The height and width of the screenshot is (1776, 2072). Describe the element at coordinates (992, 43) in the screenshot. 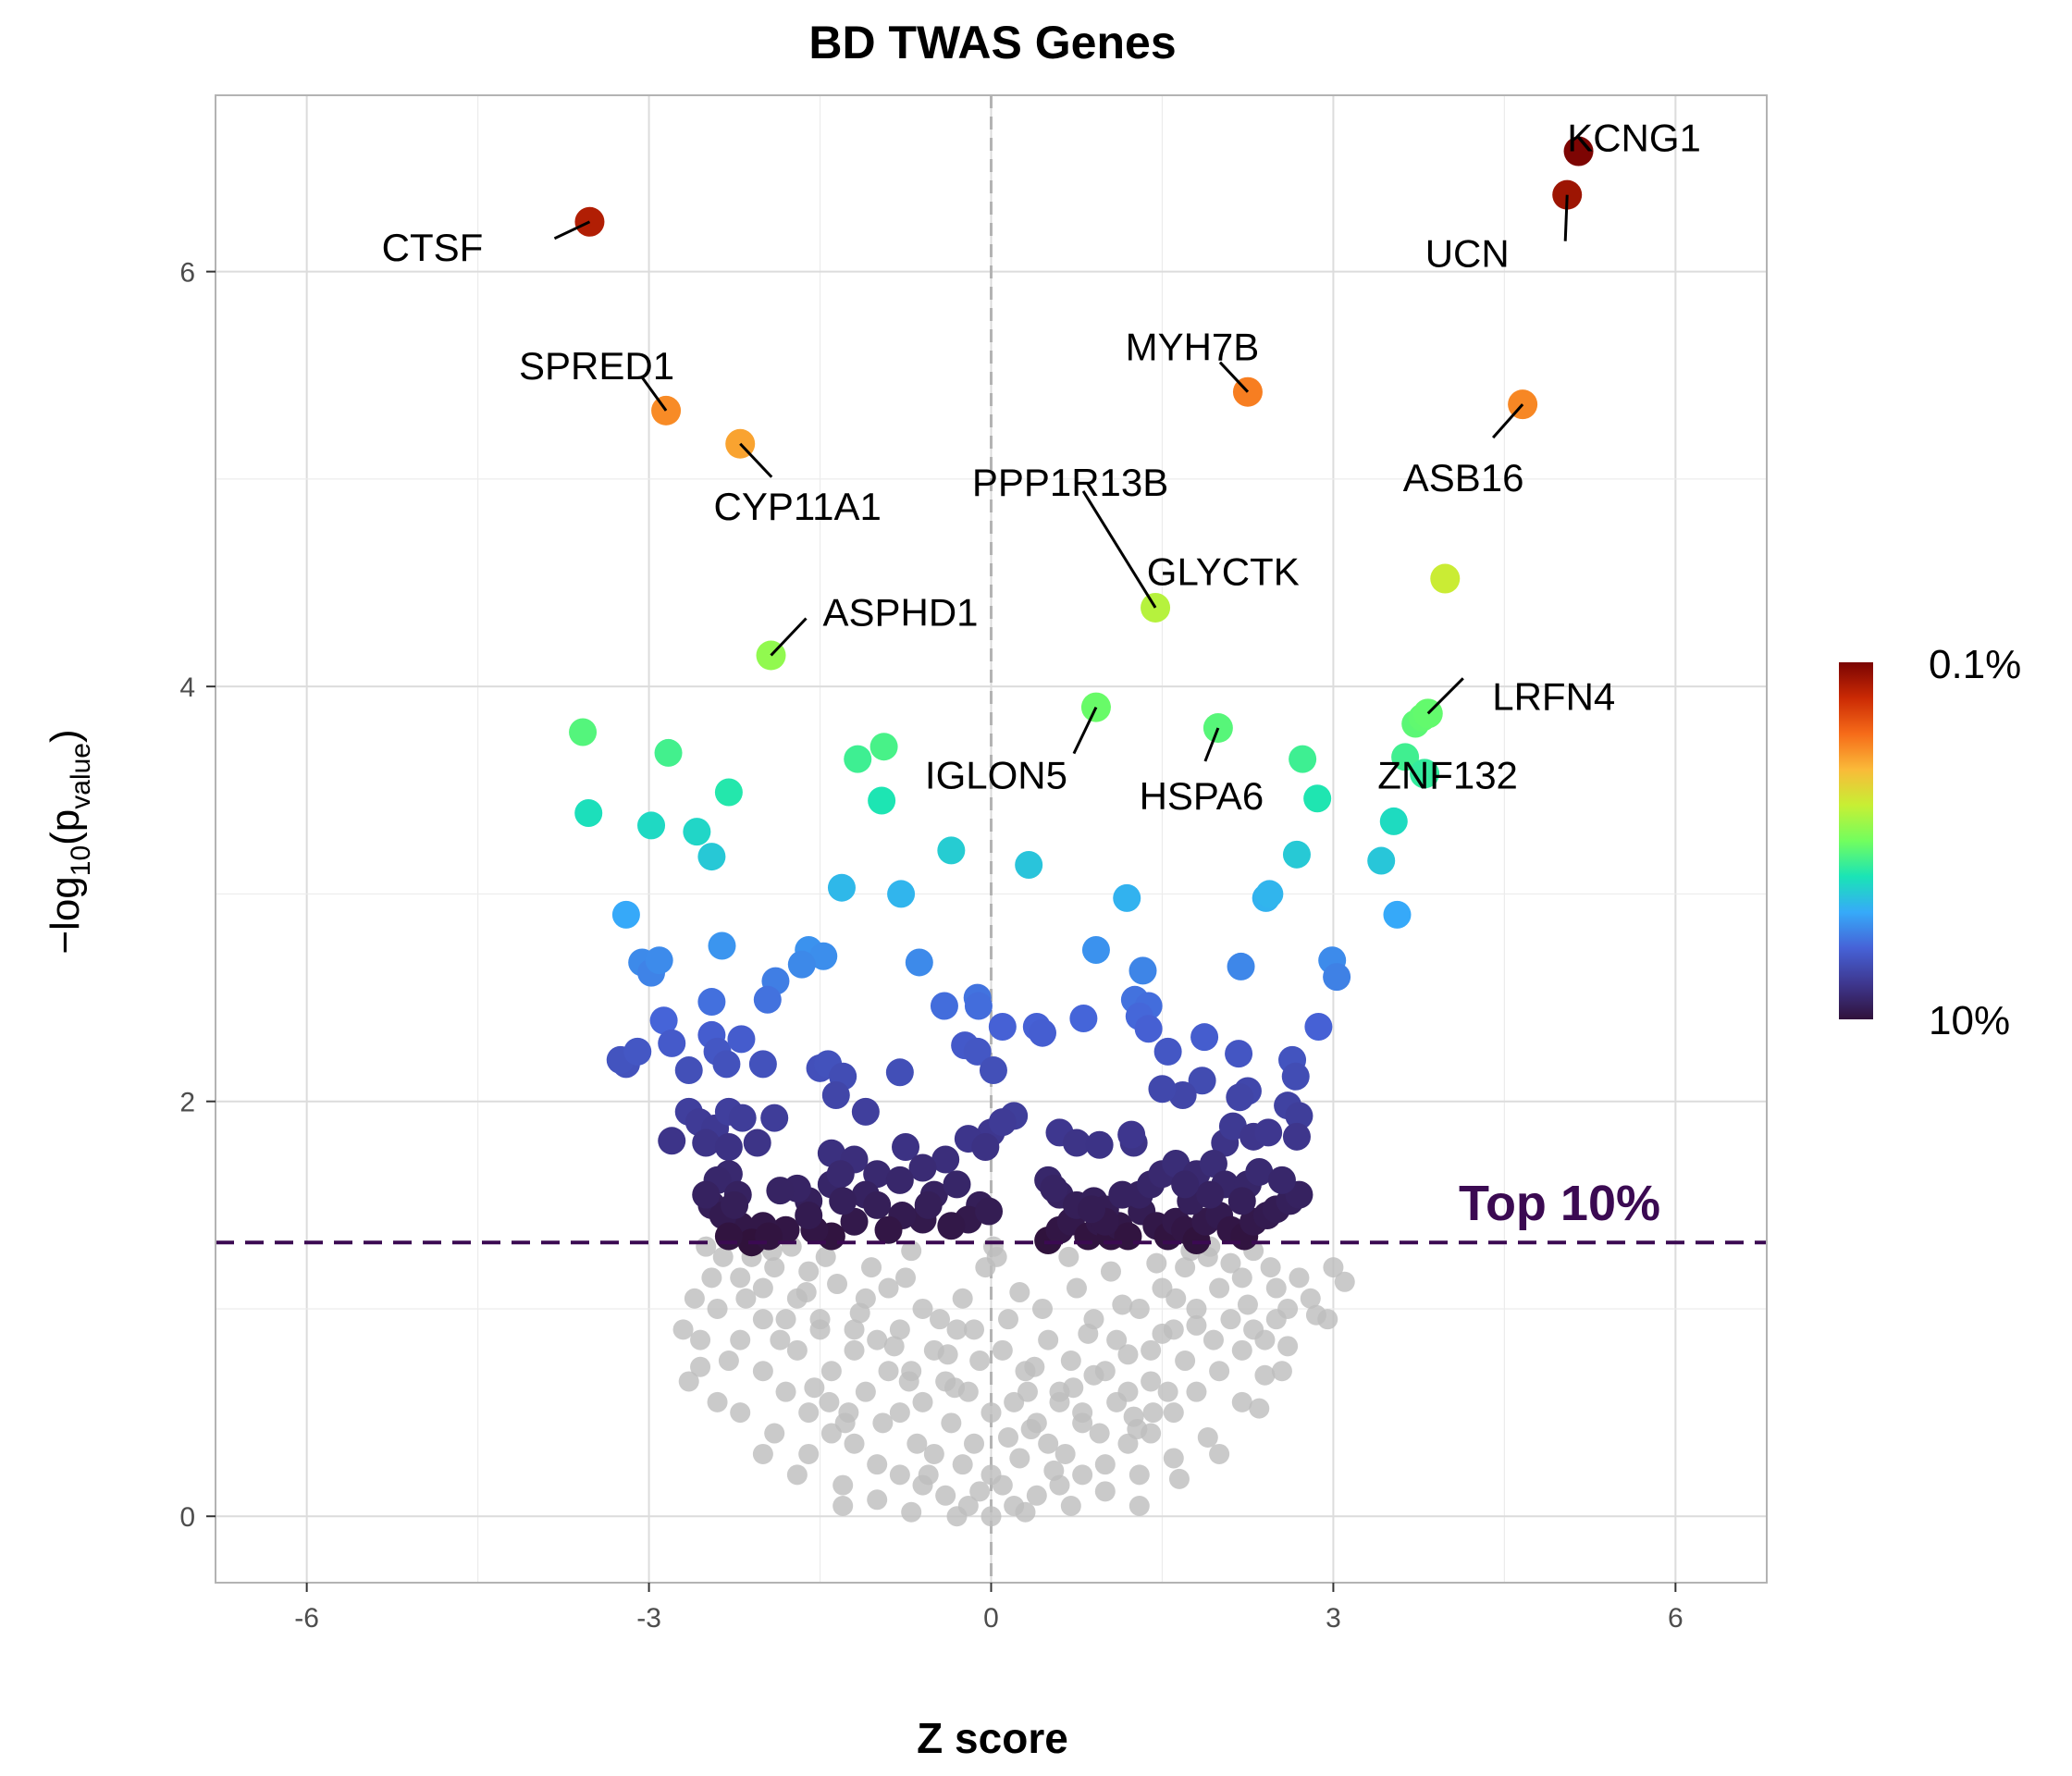

I see `chart-title: BD TWAS Genes` at that location.